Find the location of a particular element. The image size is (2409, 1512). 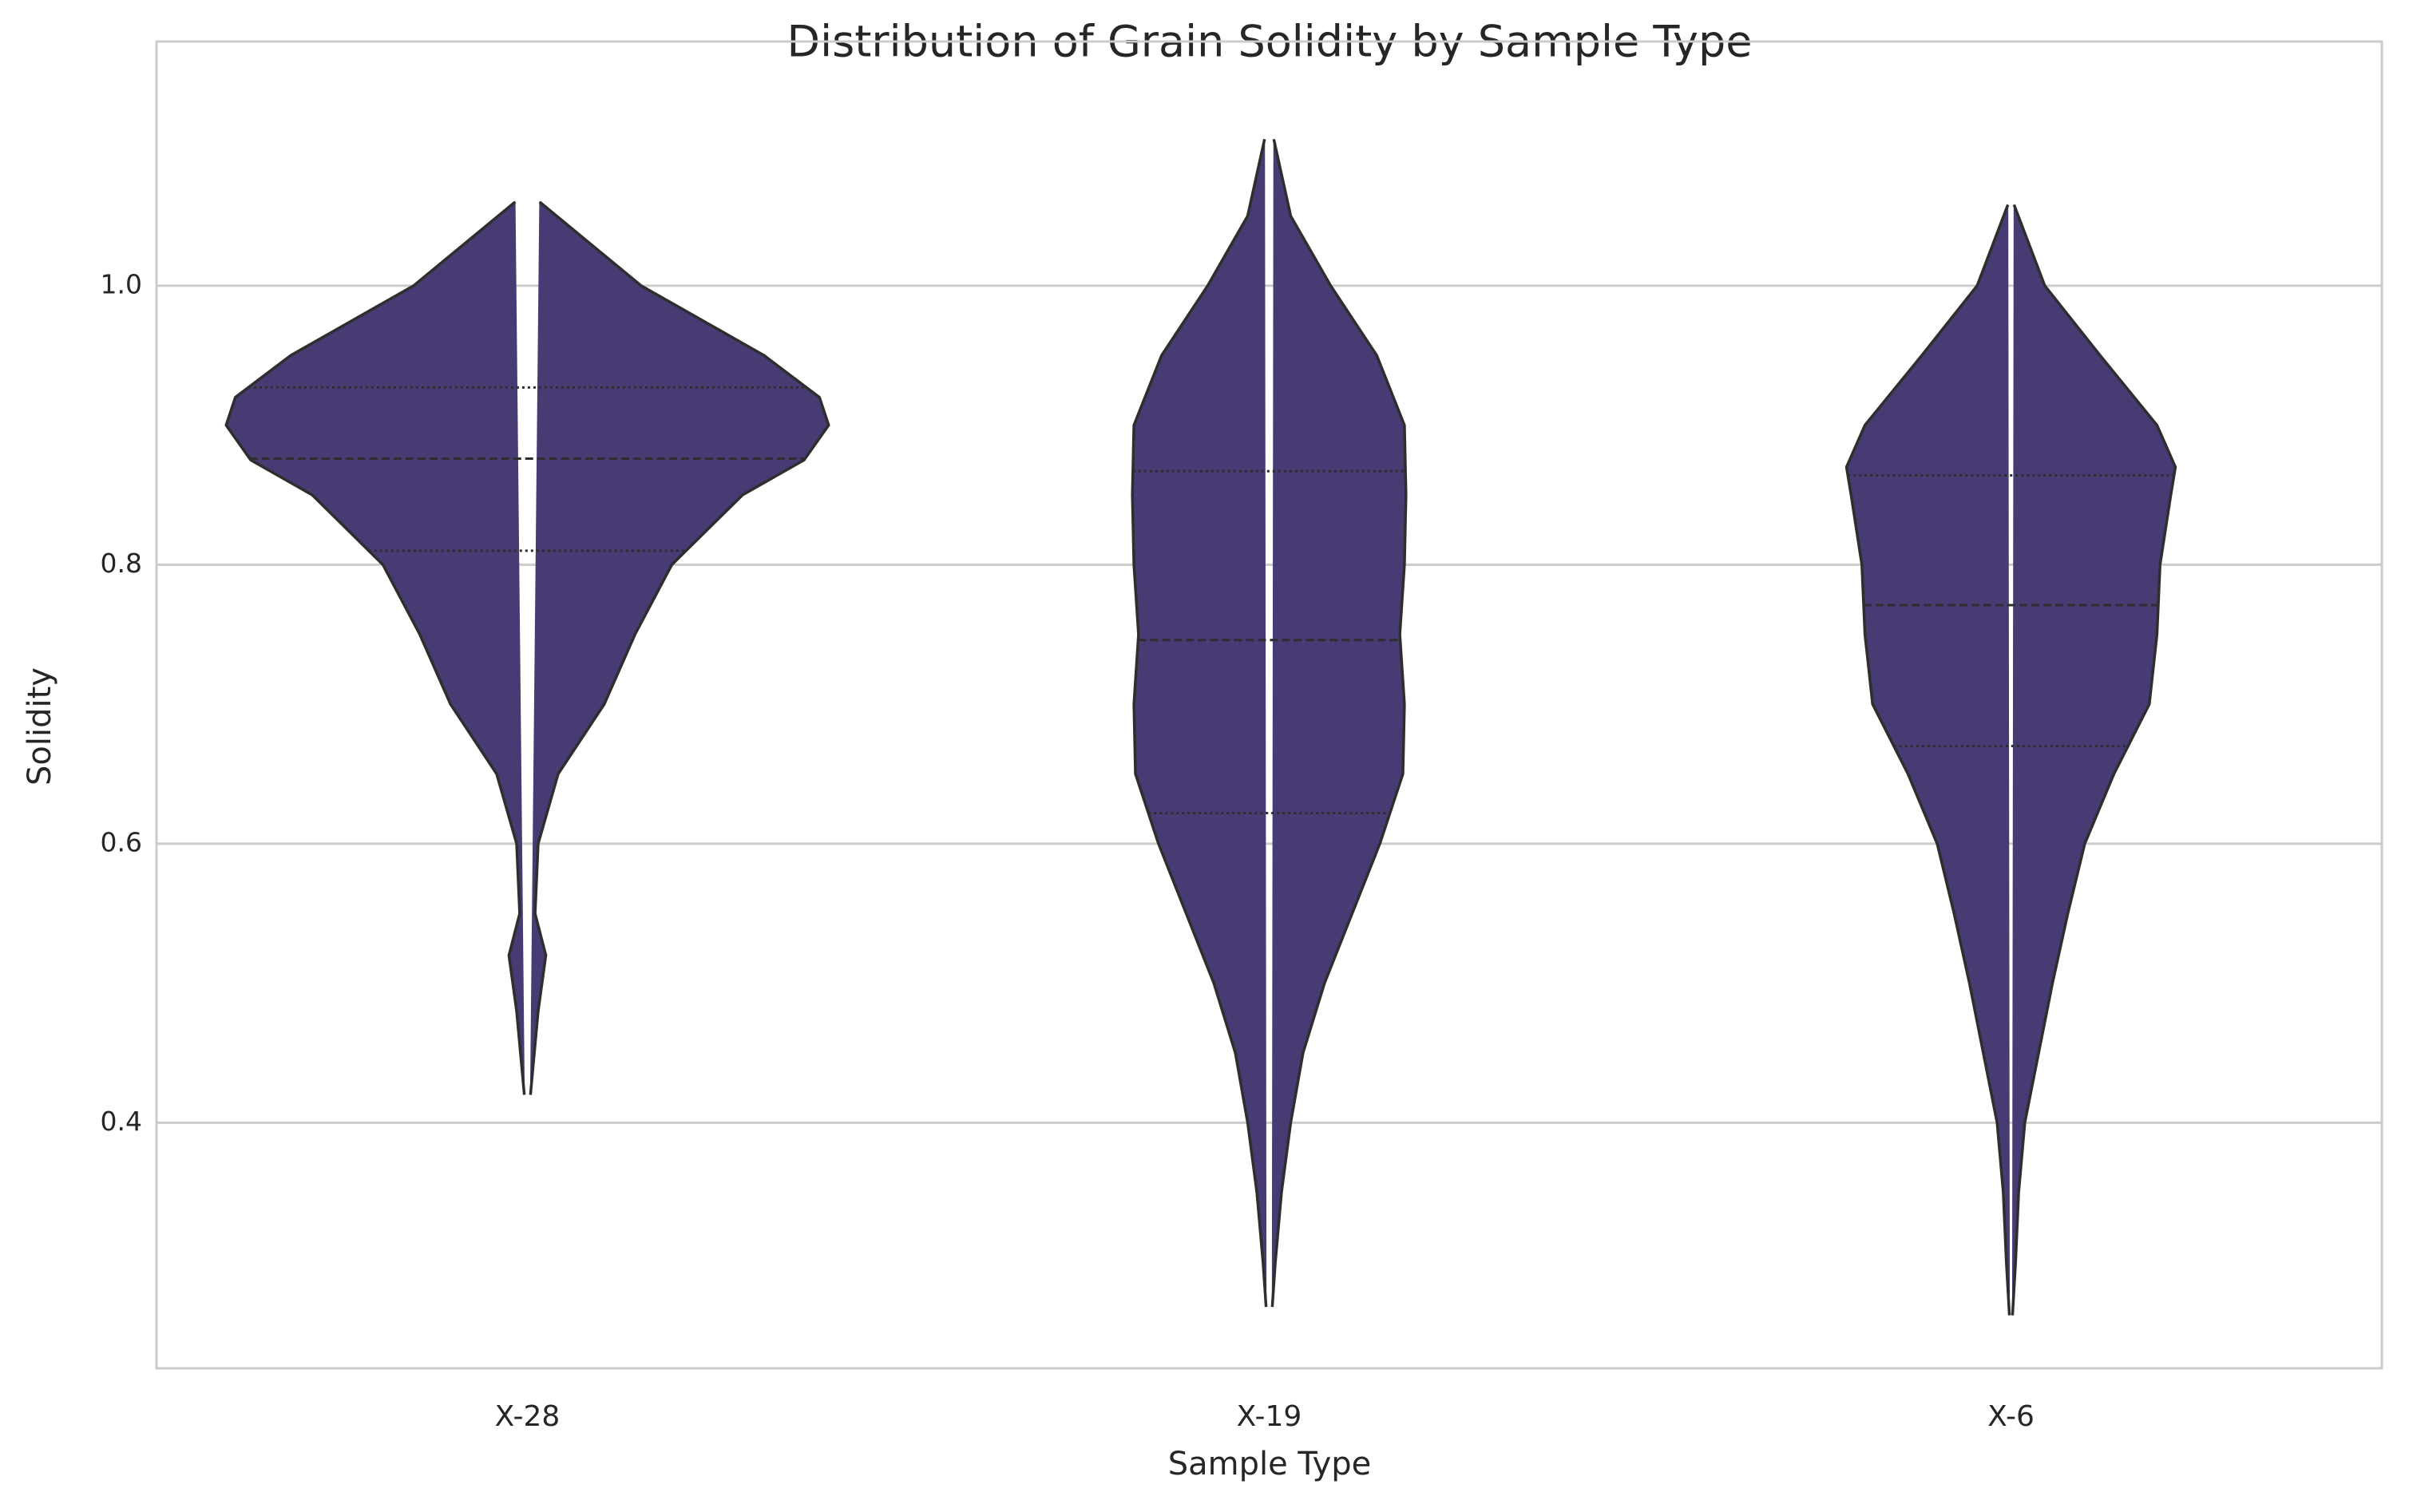

x-tick-label: X-19 is located at coordinates (1269, 1416).